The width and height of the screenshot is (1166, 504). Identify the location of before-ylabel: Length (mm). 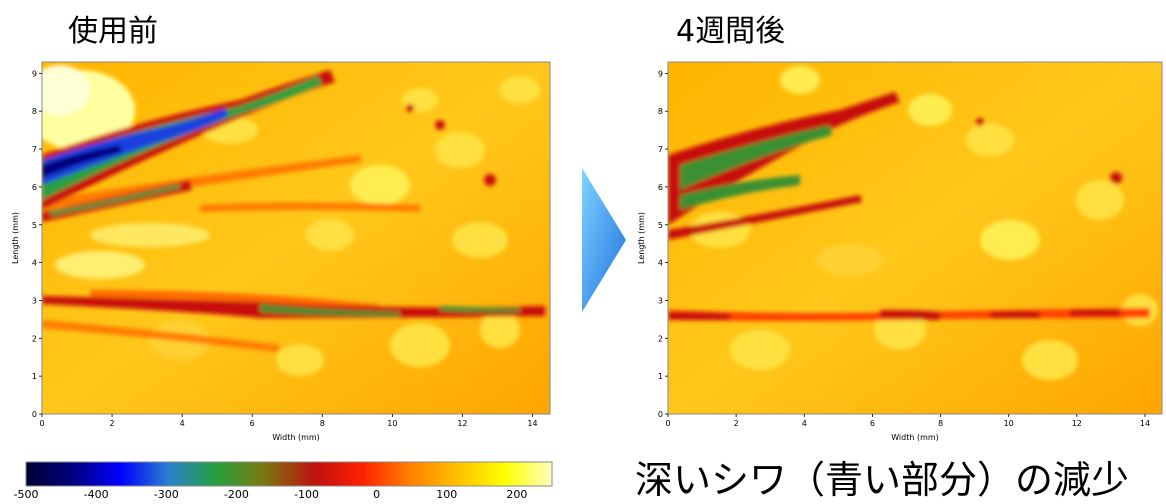
(15, 238).